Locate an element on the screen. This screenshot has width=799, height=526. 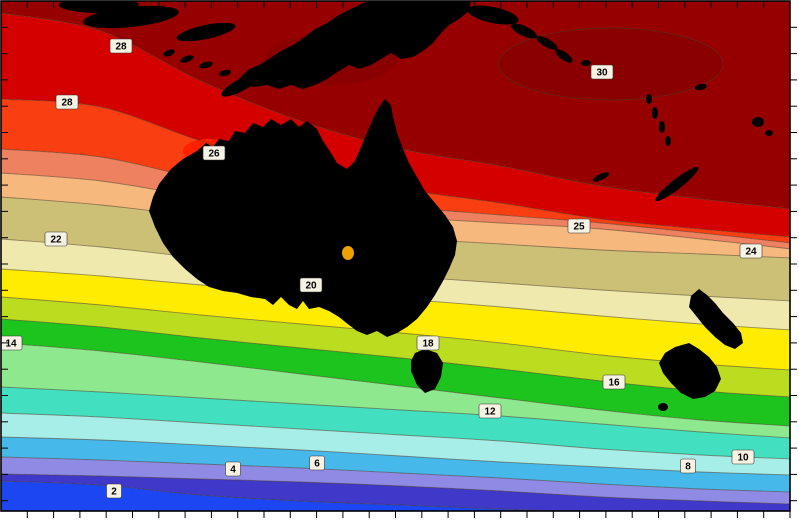
contour-label-4: 4 is located at coordinates (233, 469).